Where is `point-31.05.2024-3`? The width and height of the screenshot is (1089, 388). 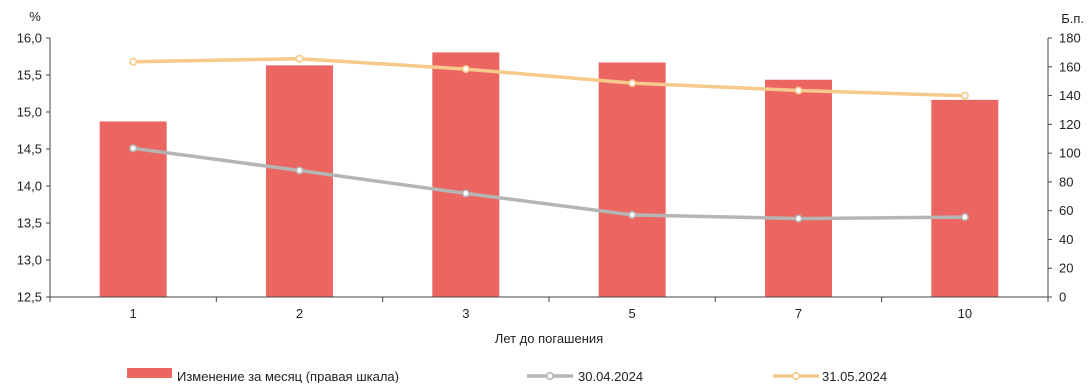 point-31.05.2024-3 is located at coordinates (465, 69).